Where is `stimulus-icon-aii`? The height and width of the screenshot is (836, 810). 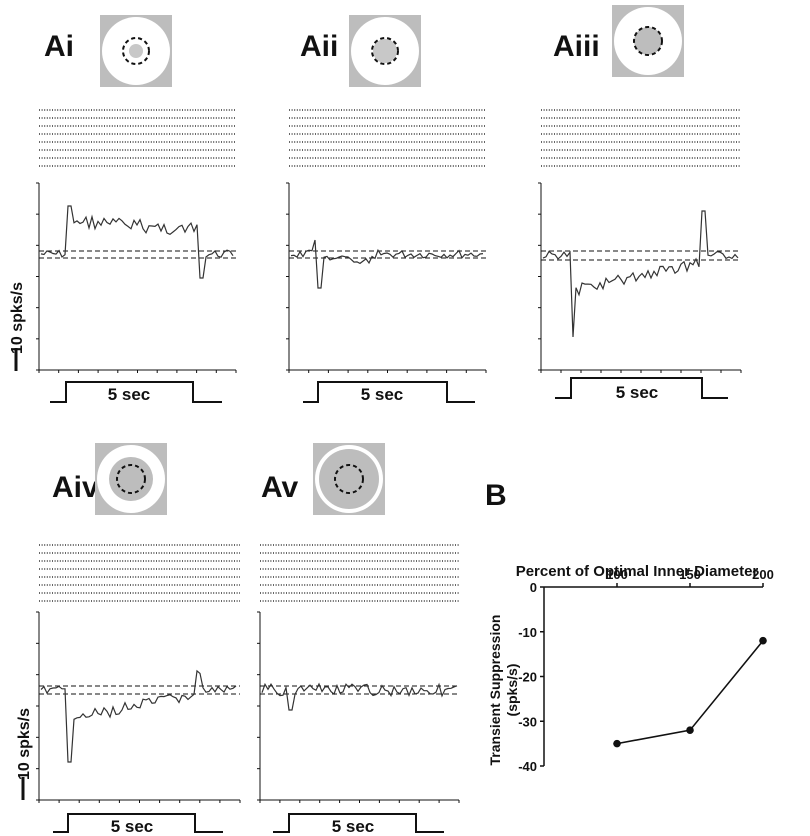
stimulus-icon-aii is located at coordinates (385, 51).